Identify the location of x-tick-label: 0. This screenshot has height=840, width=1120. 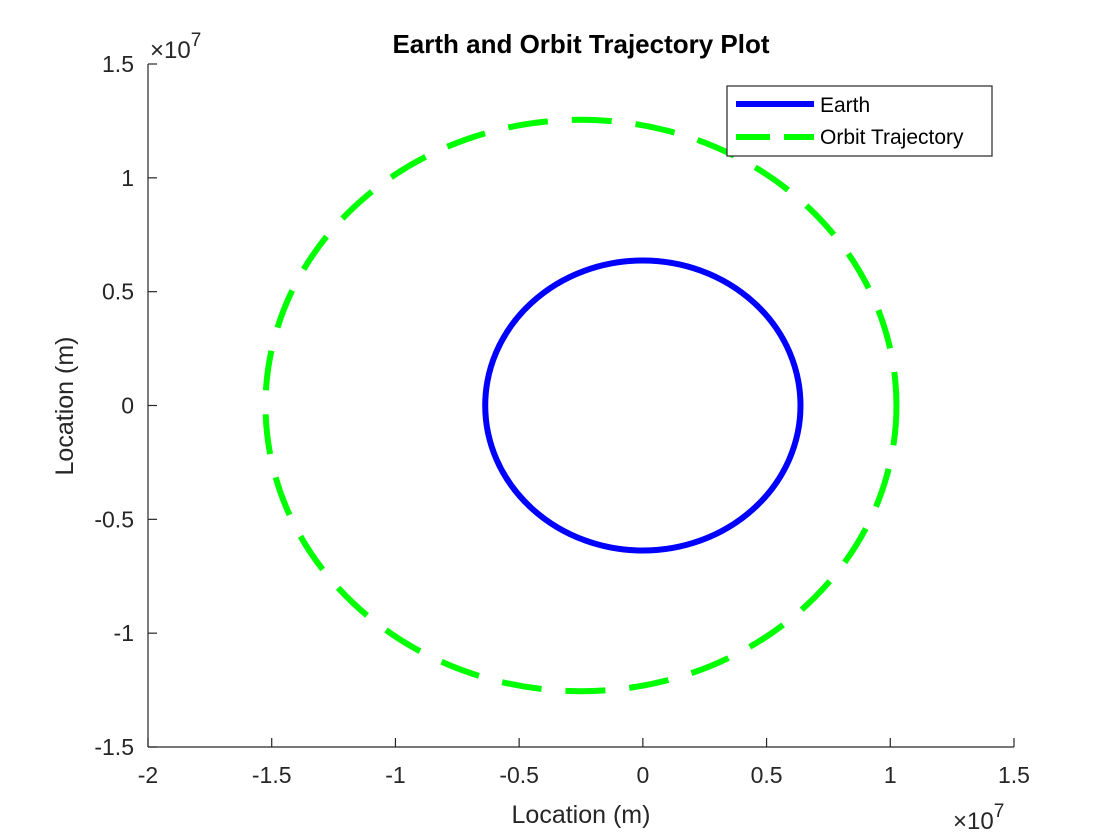
(642, 775).